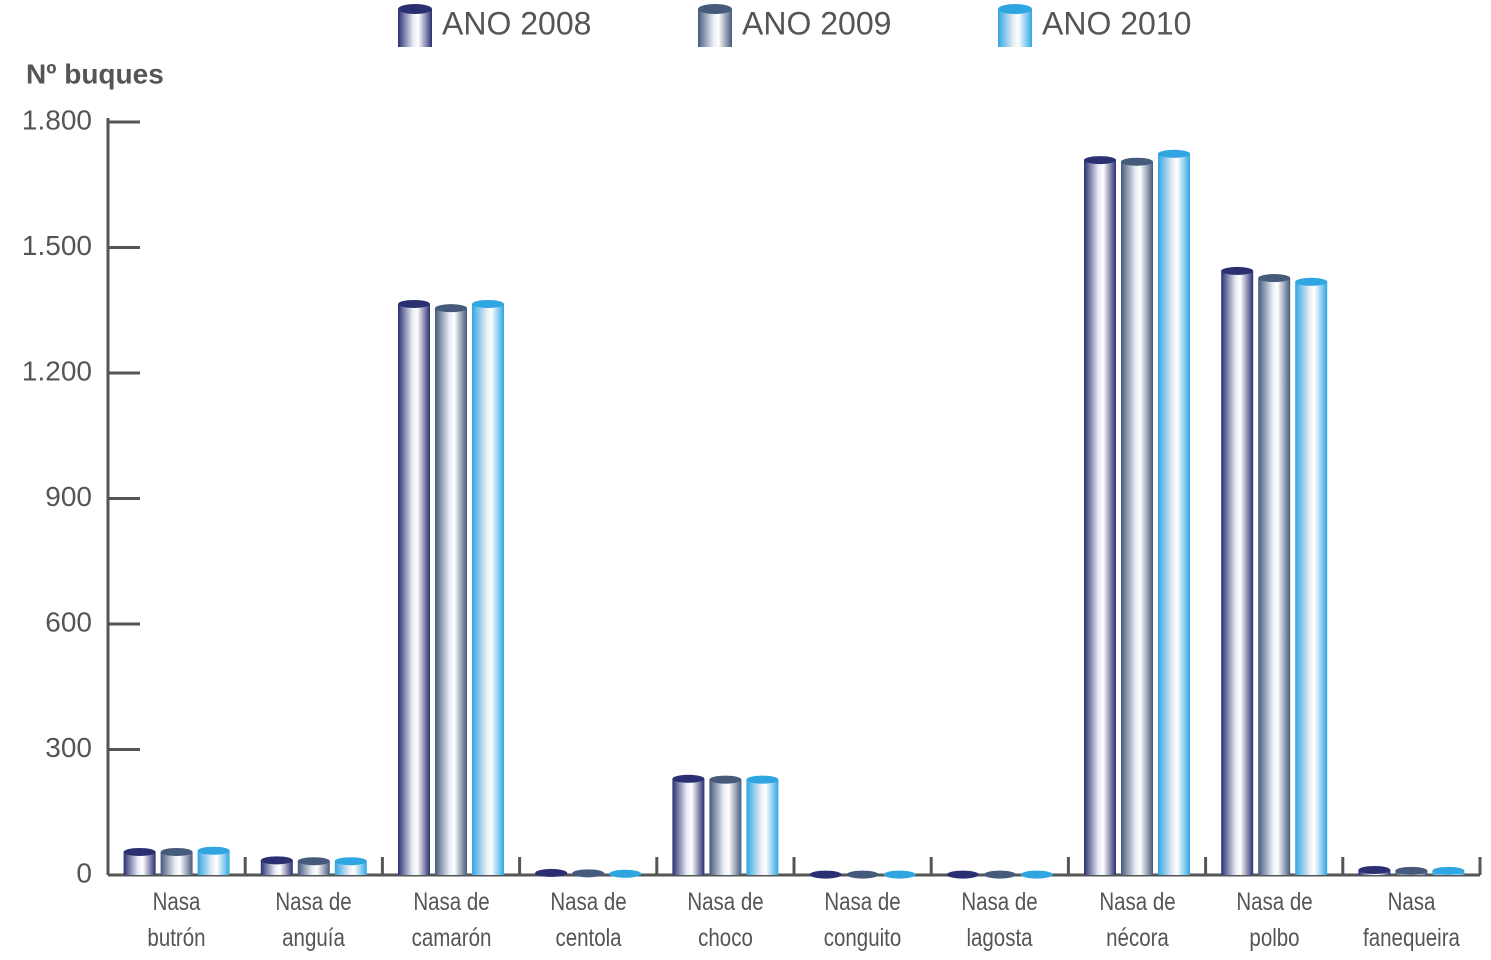 The width and height of the screenshot is (1491, 960). I want to click on legend-label: ANO 2010, so click(1116, 23).